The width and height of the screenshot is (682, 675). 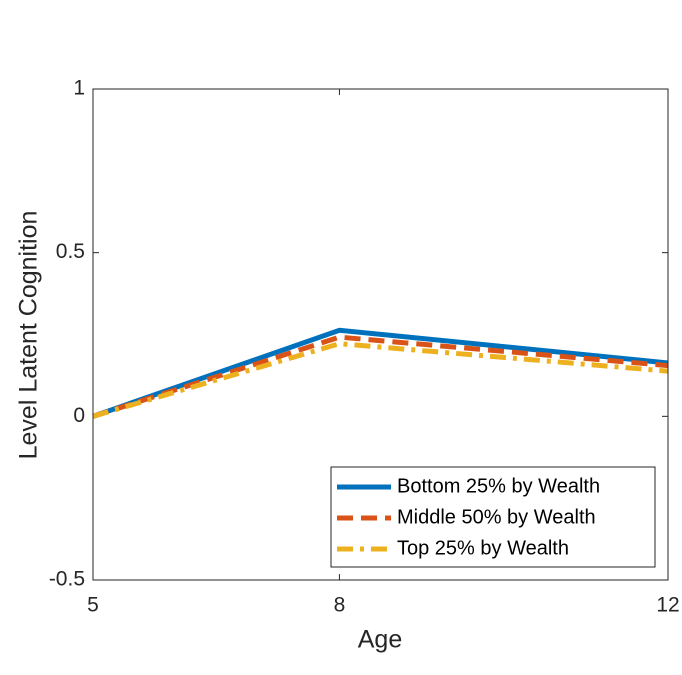 What do you see at coordinates (70, 251) in the screenshot?
I see `y-tick-label: 0.5` at bounding box center [70, 251].